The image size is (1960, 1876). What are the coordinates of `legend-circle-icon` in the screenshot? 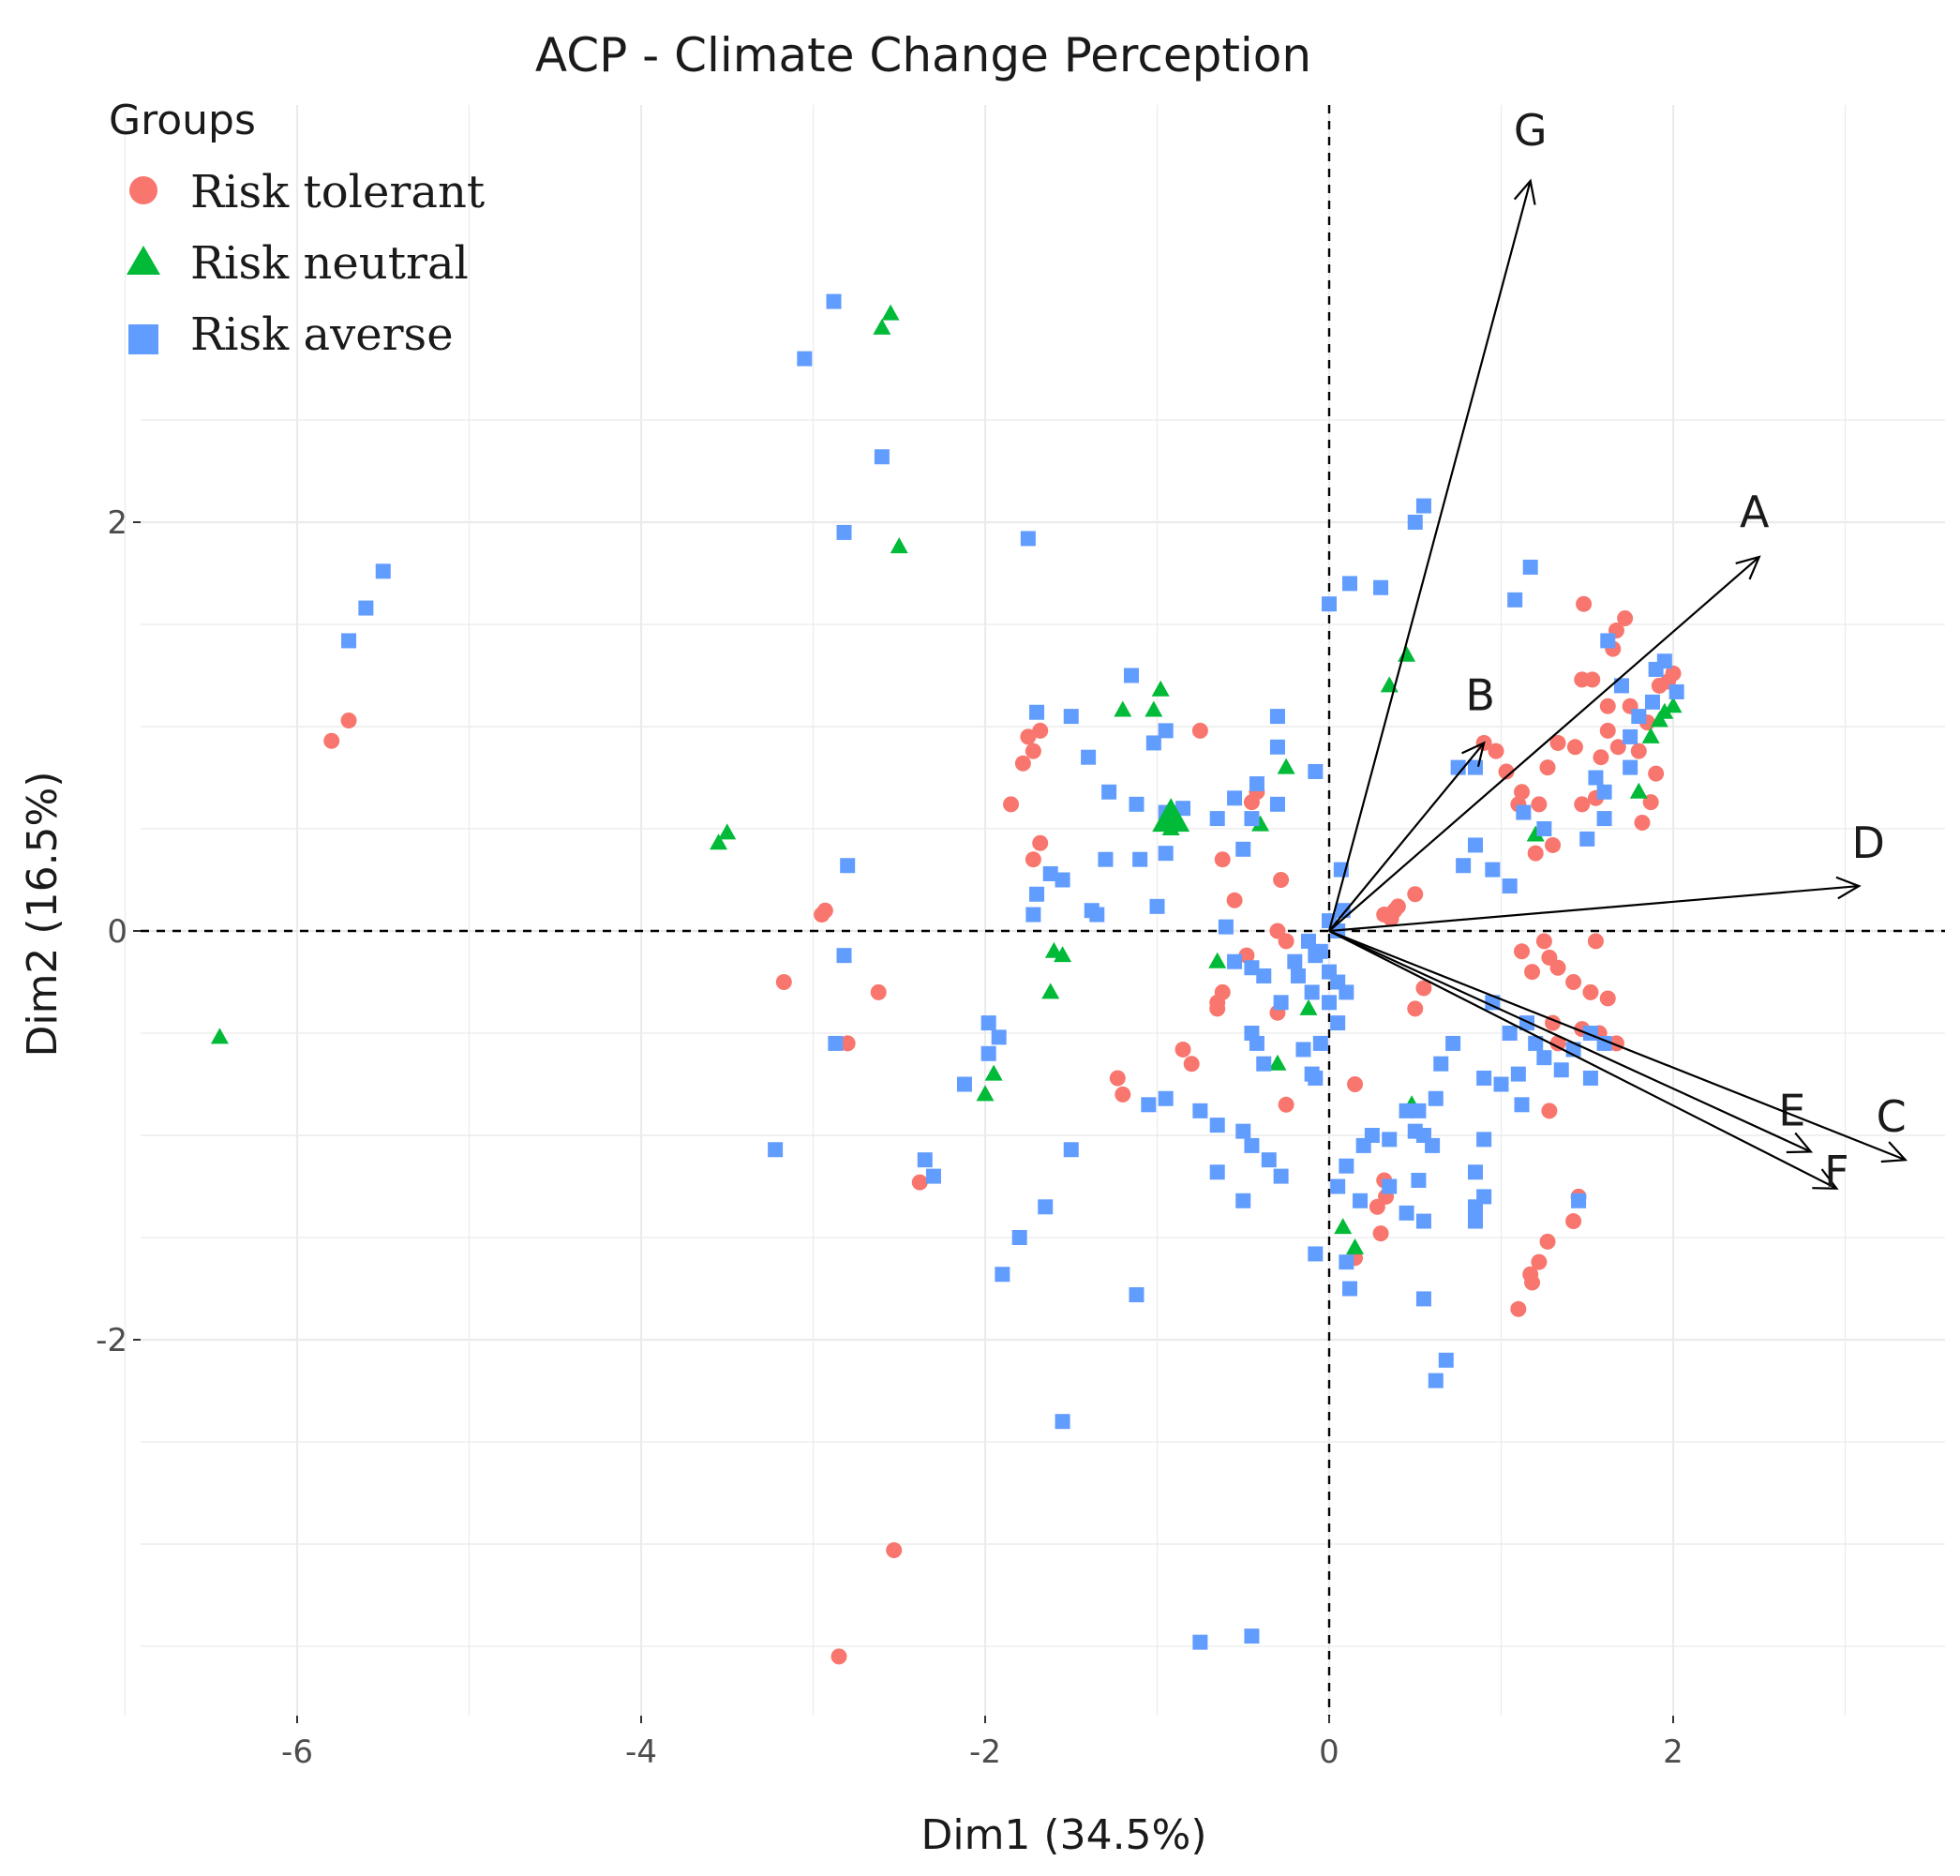 It's located at (143, 190).